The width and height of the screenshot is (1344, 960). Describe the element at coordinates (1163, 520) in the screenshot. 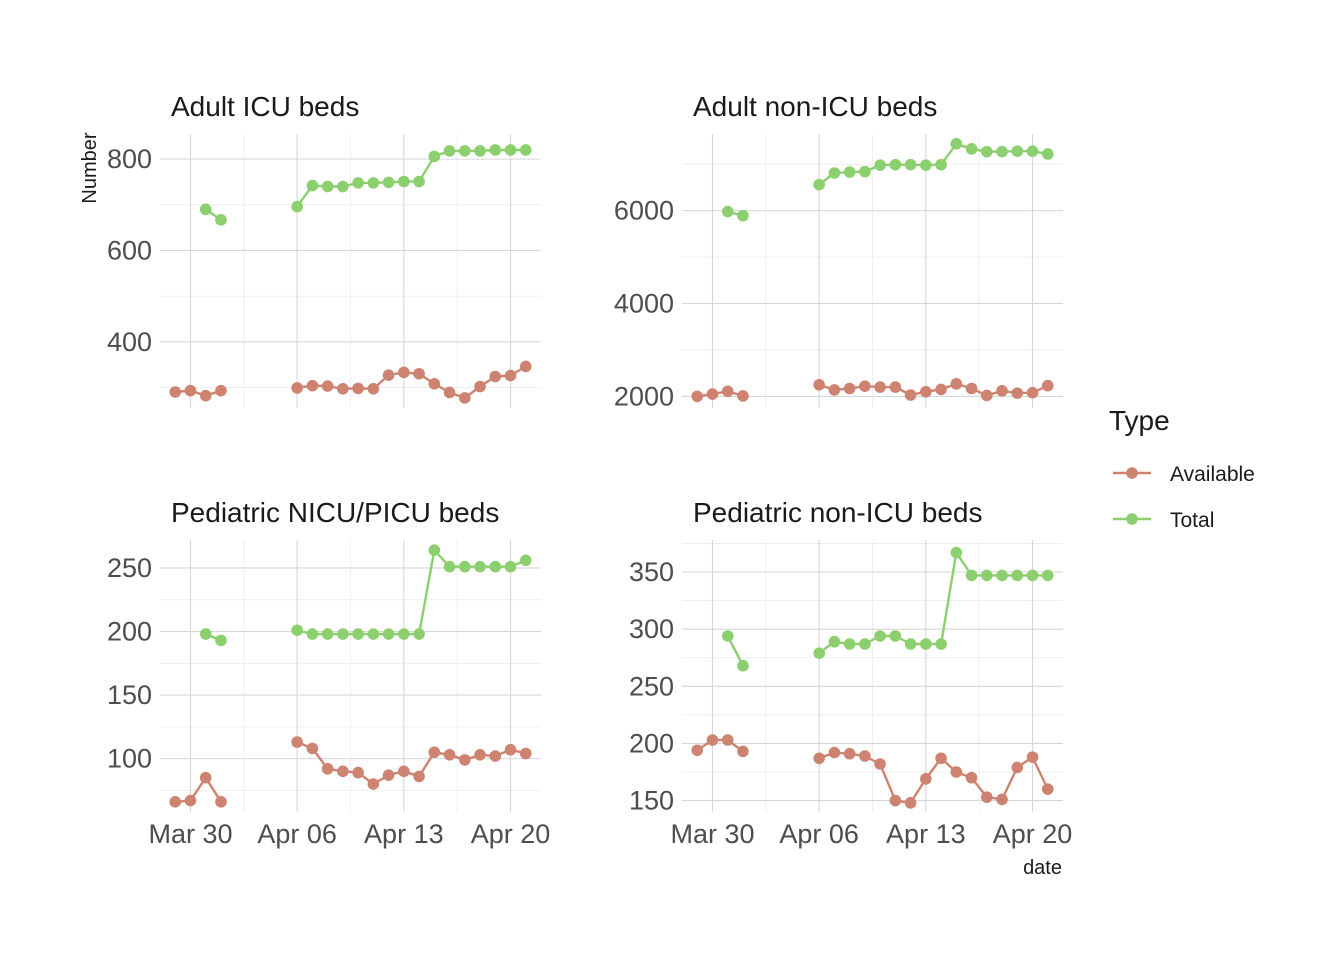

I see `legend-item-total: Total` at that location.